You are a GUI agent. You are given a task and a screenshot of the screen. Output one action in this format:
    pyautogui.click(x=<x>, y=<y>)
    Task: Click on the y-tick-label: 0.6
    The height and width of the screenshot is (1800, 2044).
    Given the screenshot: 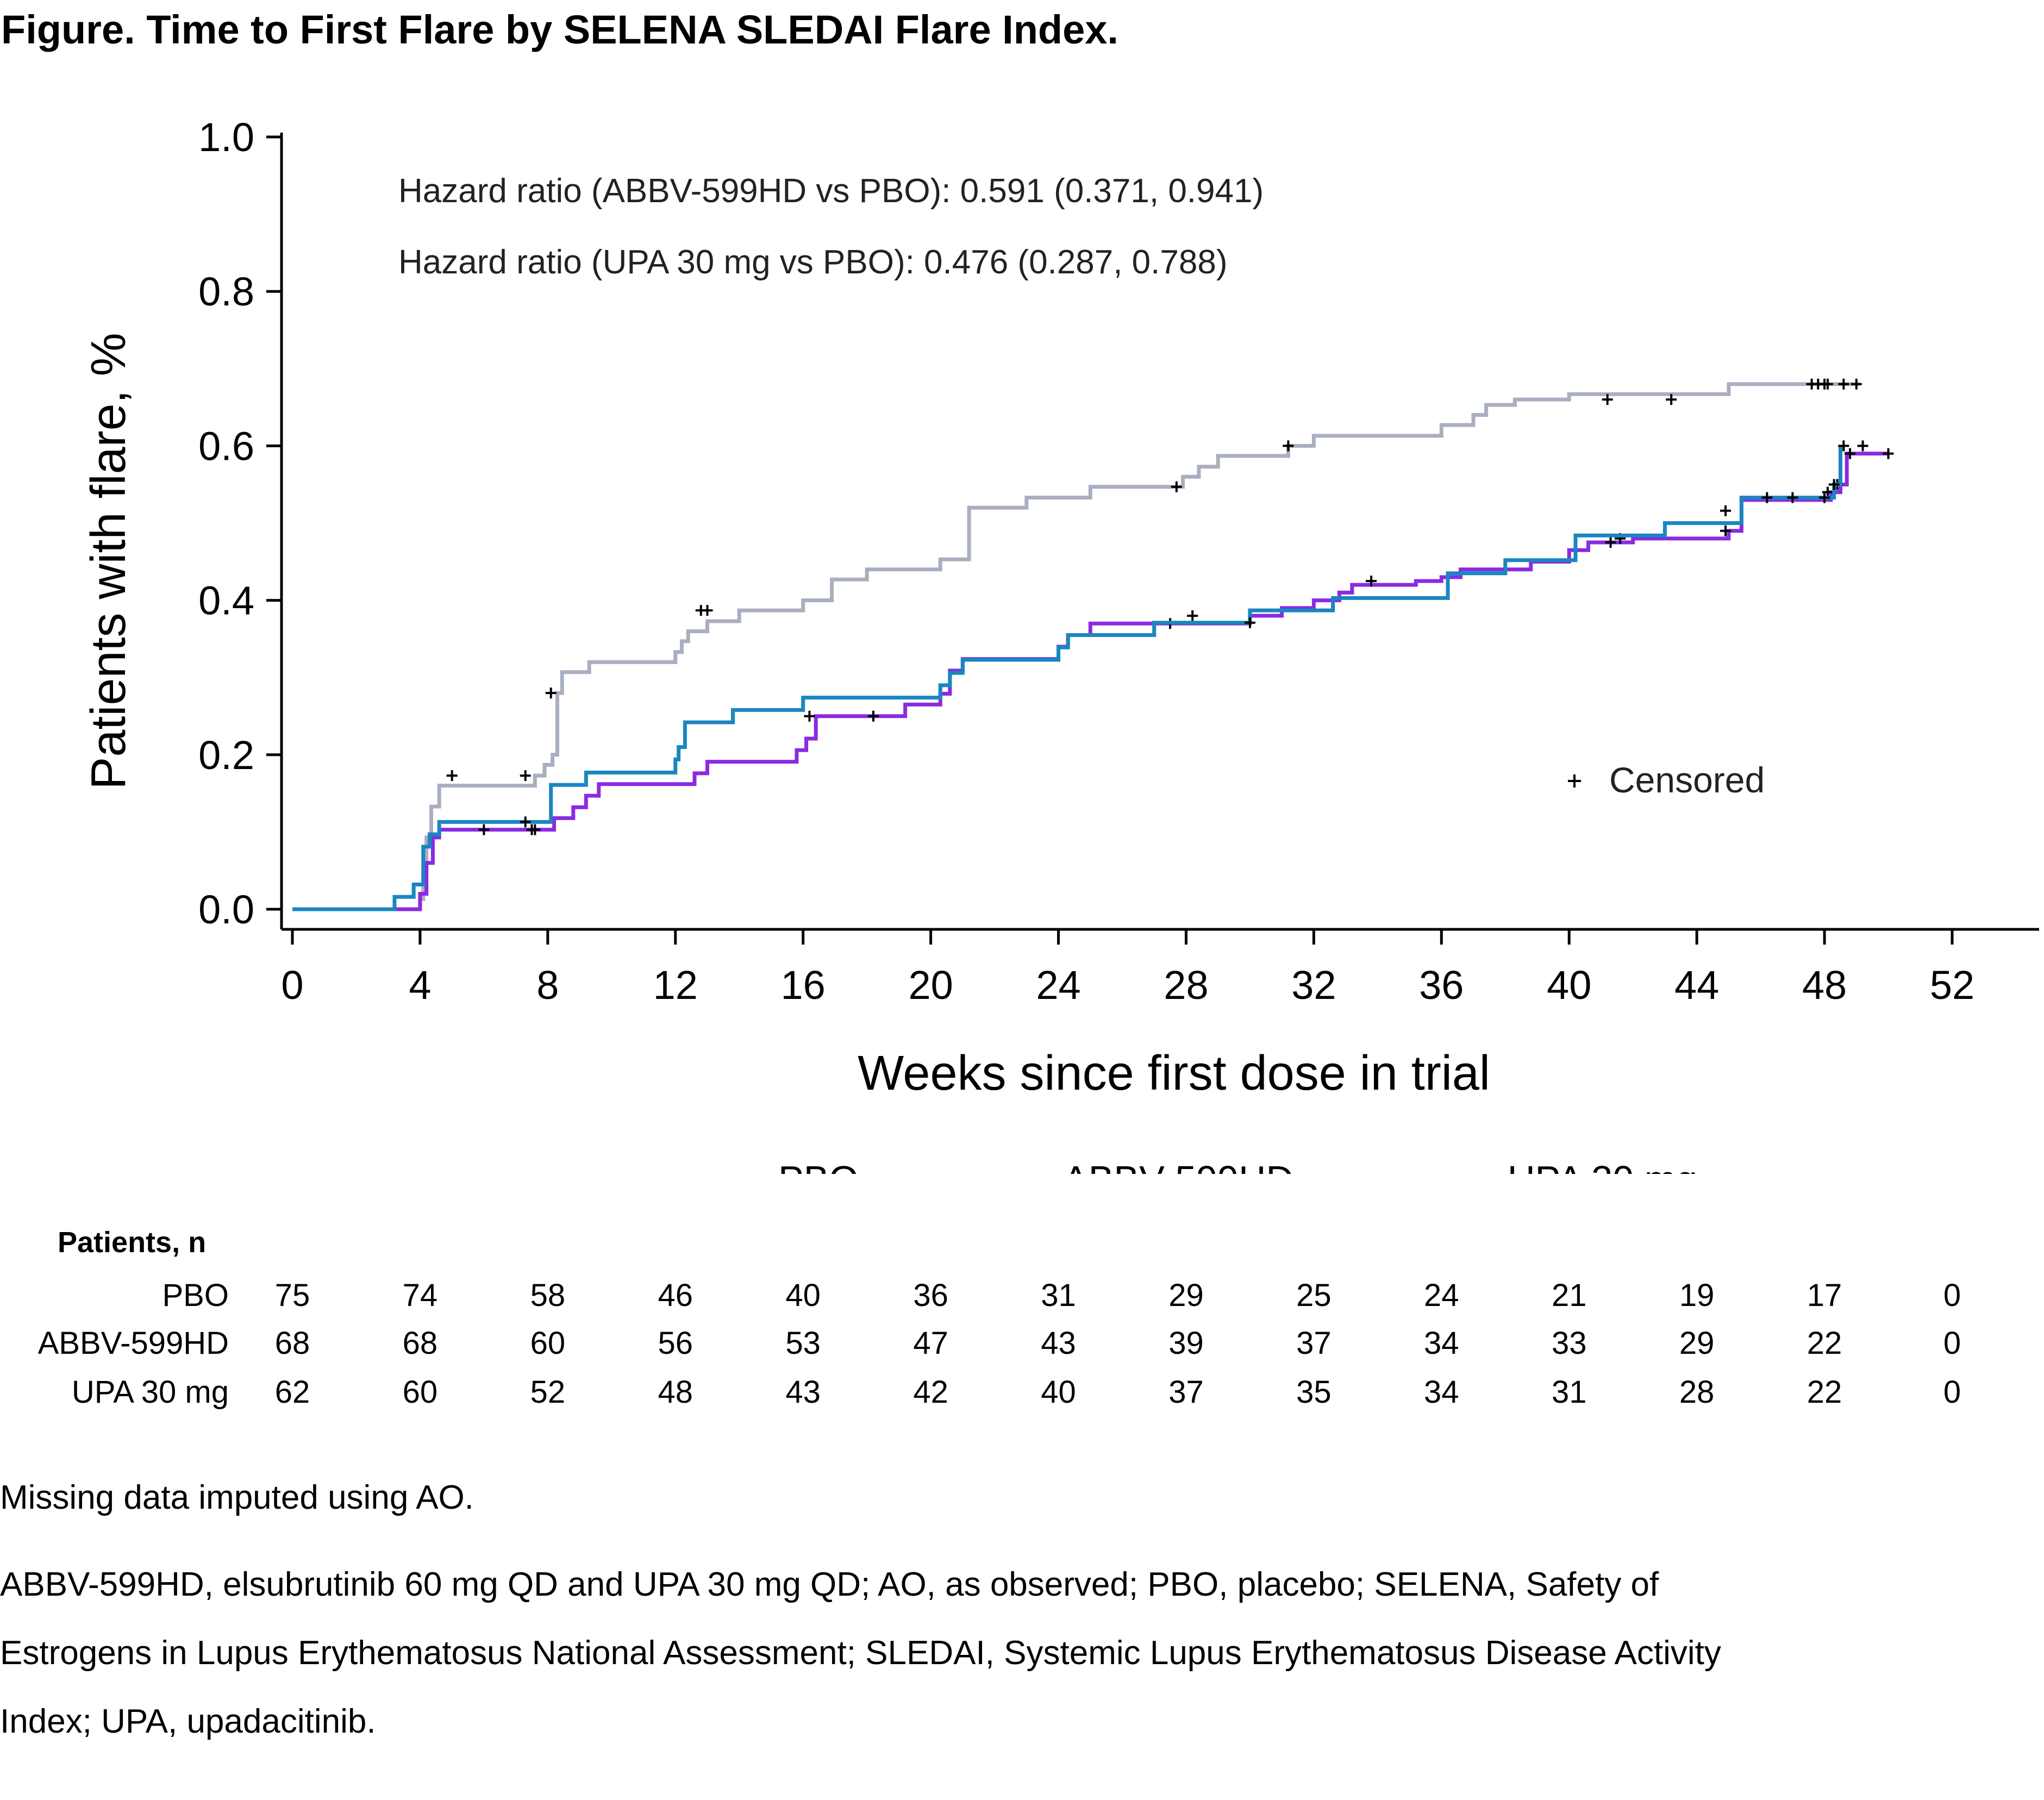 What is the action you would take?
    pyautogui.click(x=226, y=445)
    